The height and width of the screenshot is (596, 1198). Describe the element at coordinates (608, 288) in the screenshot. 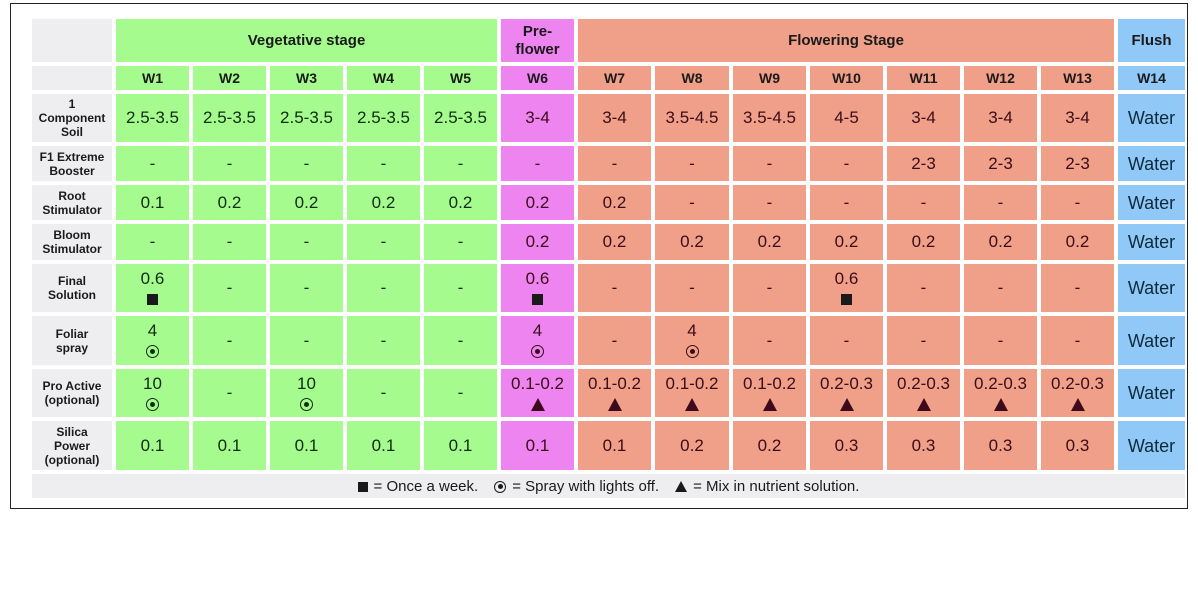

I see `table-row: Final Solution 0.6 - - - - 0.6 - - - 0.6 - - - Water` at that location.